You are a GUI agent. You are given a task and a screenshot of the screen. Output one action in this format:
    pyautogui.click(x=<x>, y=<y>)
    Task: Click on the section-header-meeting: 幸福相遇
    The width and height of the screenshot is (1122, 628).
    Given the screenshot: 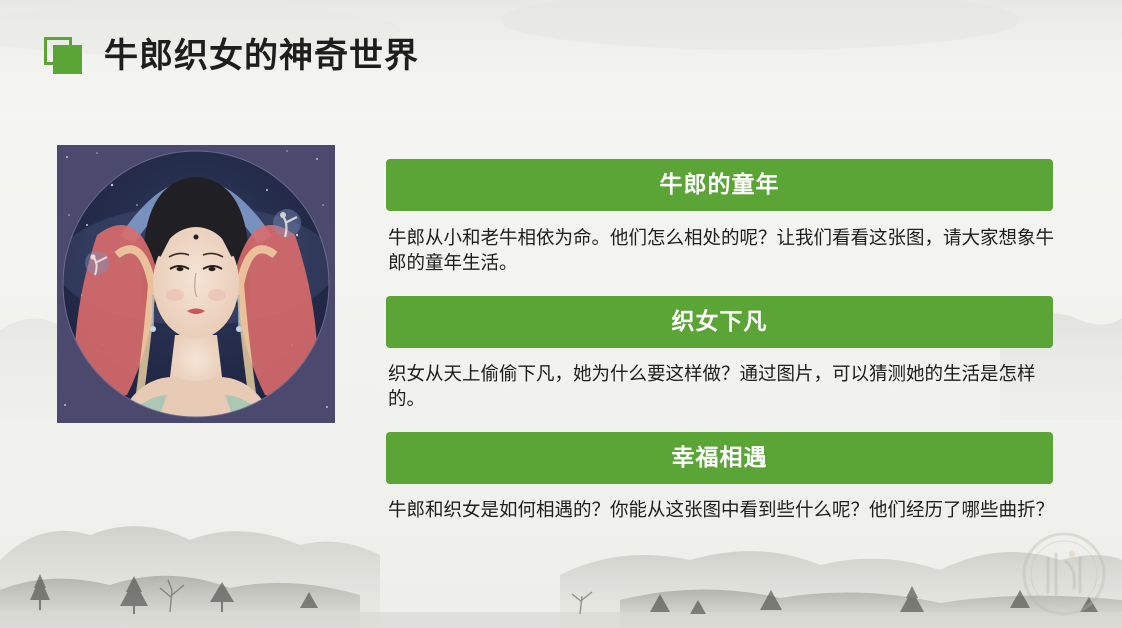 What is the action you would take?
    pyautogui.click(x=719, y=458)
    